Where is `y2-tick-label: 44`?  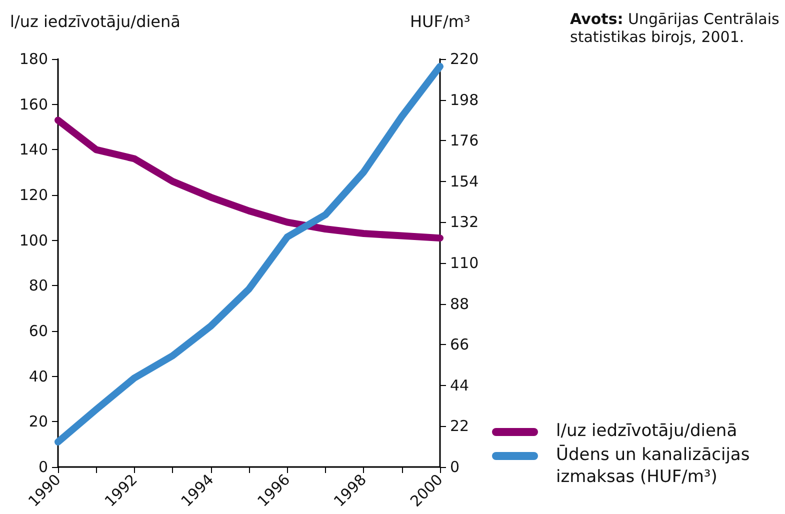
y2-tick-label: 44 is located at coordinates (460, 385).